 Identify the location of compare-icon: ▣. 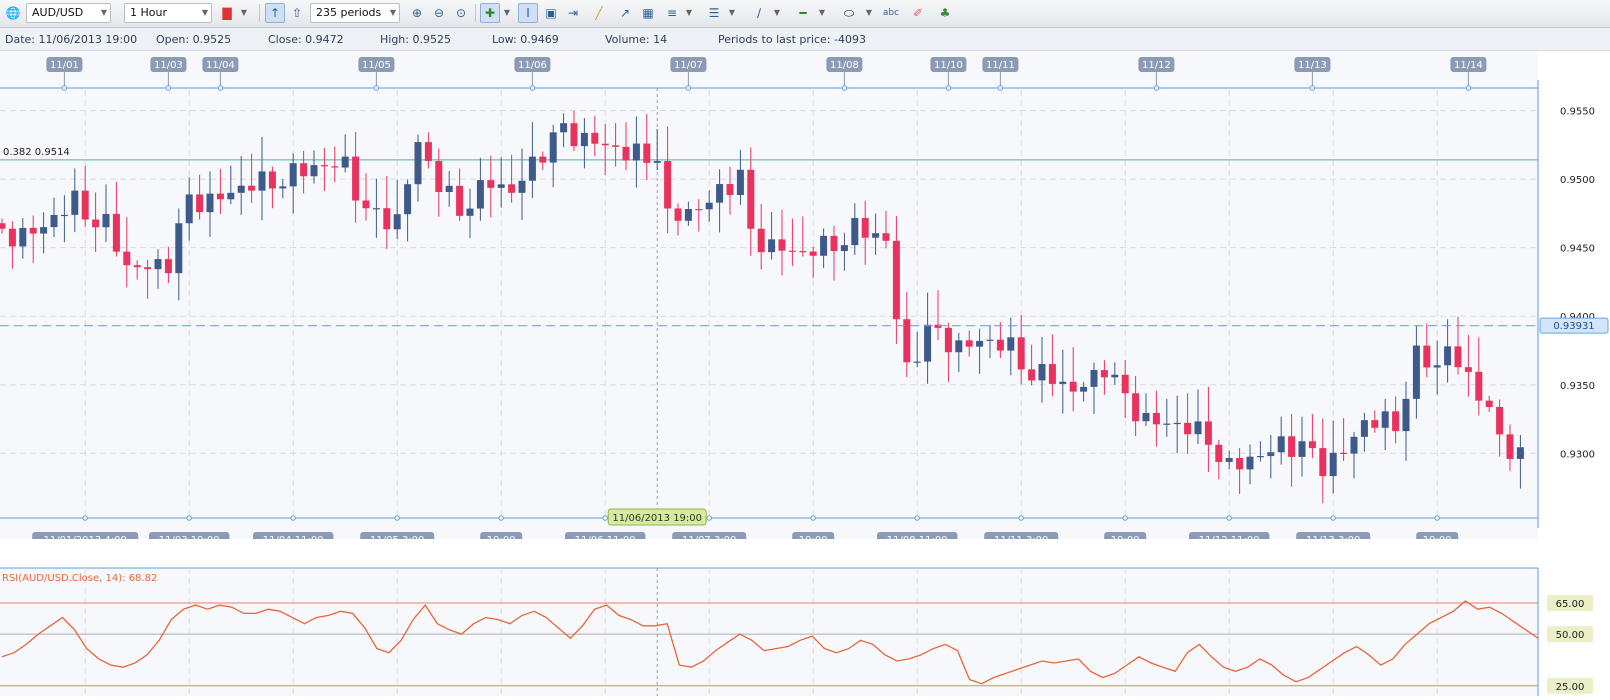
(551, 13).